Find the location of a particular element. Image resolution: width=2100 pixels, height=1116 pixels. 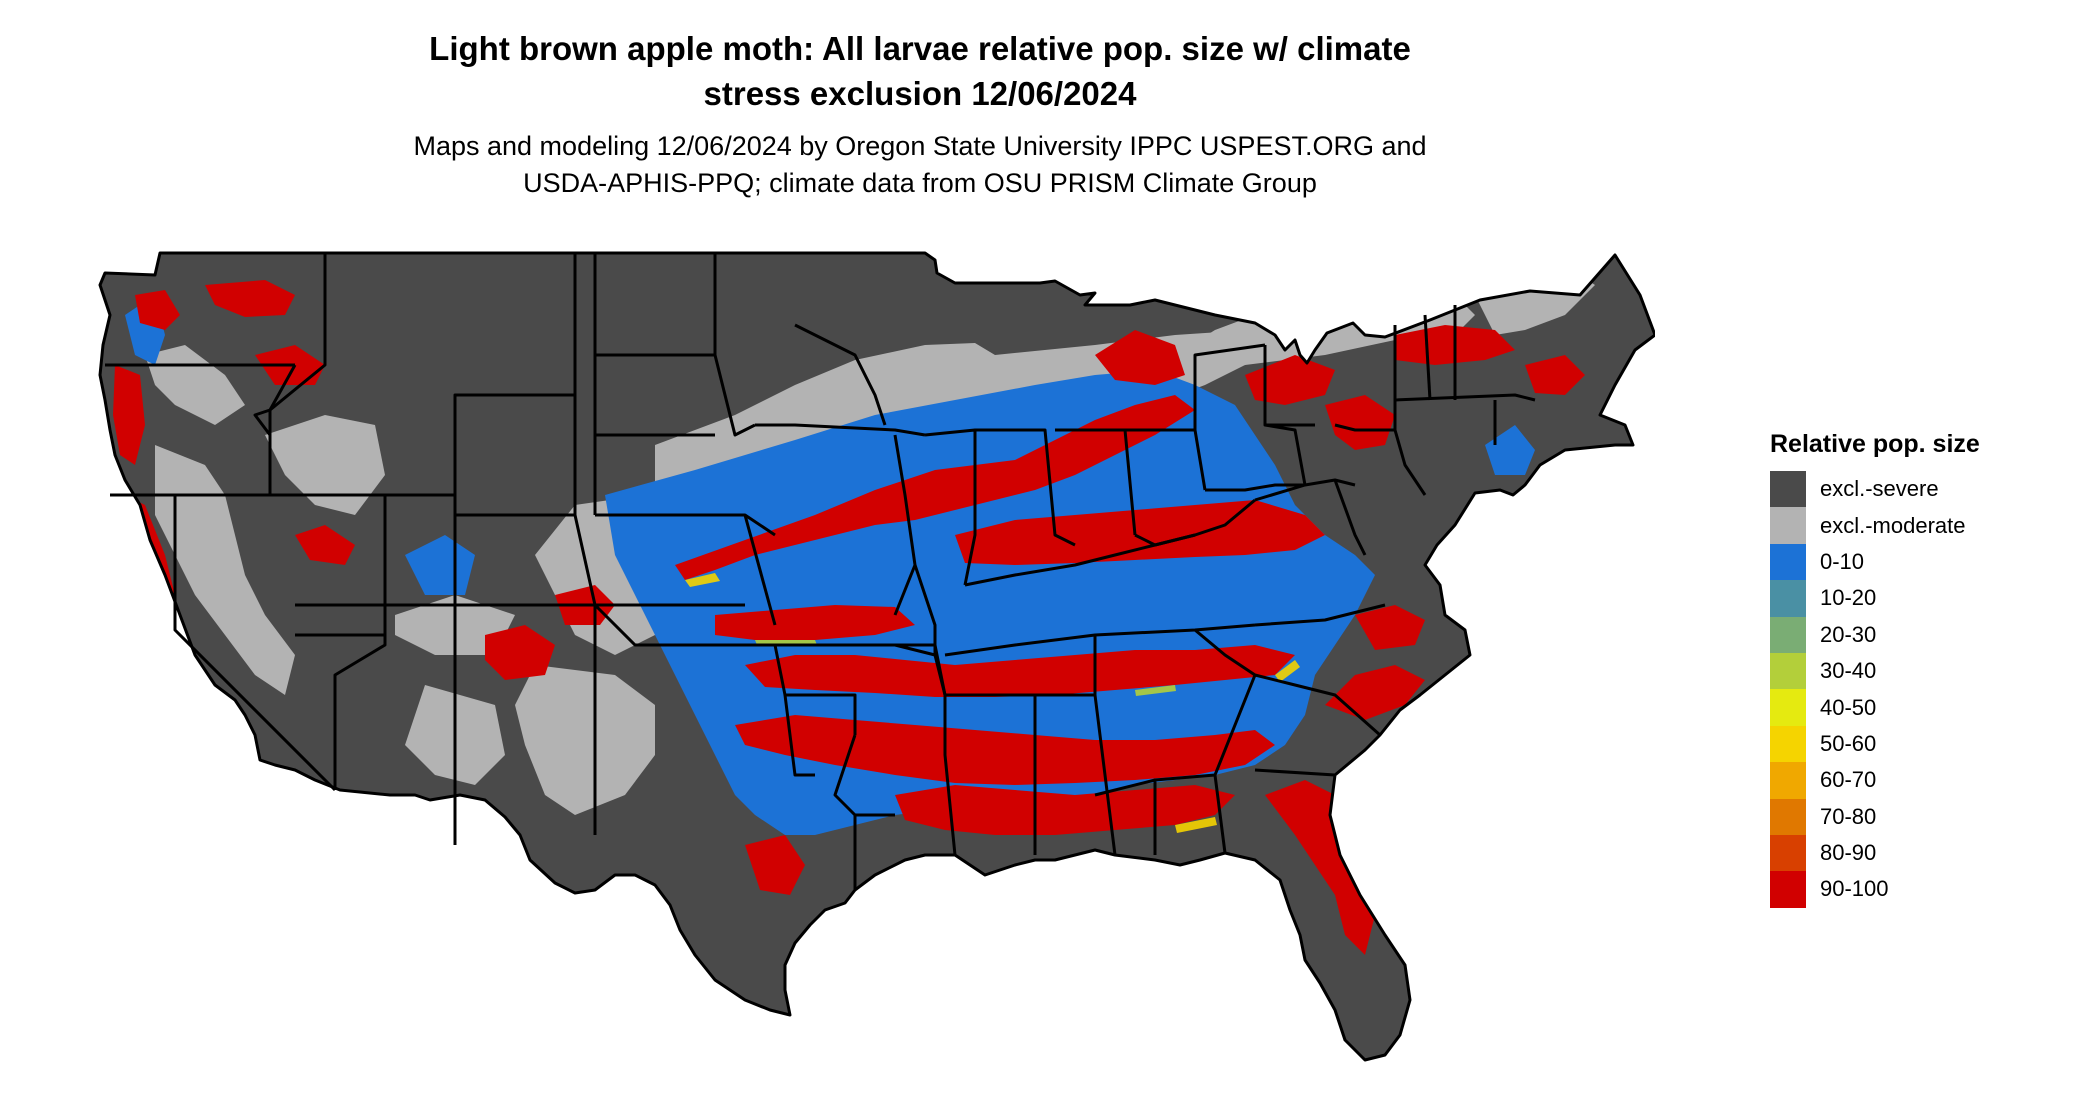

legend-label: 10-20 is located at coordinates (1848, 598).